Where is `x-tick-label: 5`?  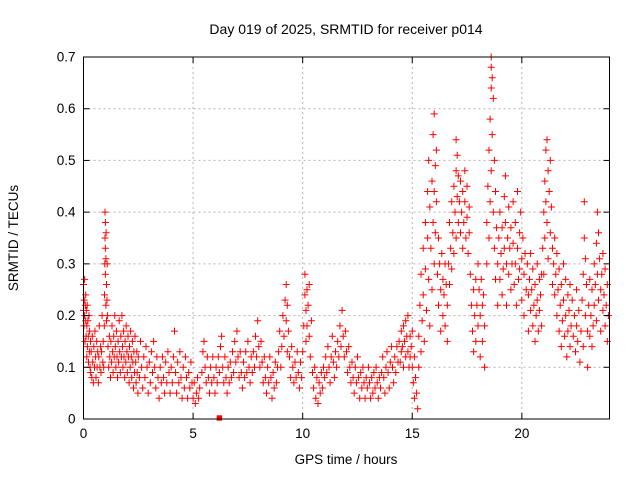 x-tick-label: 5 is located at coordinates (193, 433).